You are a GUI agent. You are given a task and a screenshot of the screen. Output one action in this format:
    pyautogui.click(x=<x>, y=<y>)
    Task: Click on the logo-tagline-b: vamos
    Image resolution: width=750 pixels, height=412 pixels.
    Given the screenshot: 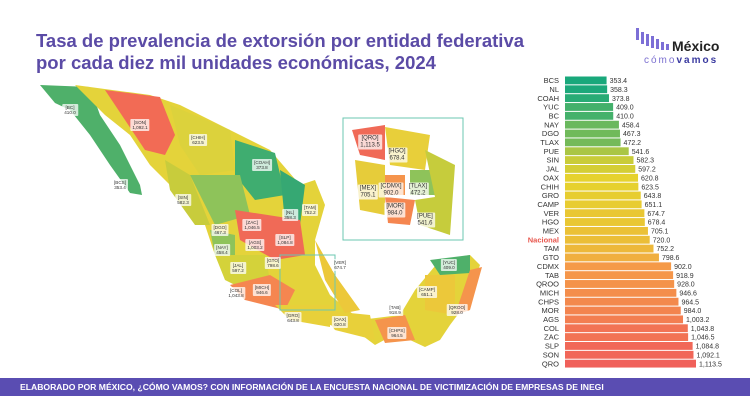 What is the action you would take?
    pyautogui.click(x=697, y=60)
    